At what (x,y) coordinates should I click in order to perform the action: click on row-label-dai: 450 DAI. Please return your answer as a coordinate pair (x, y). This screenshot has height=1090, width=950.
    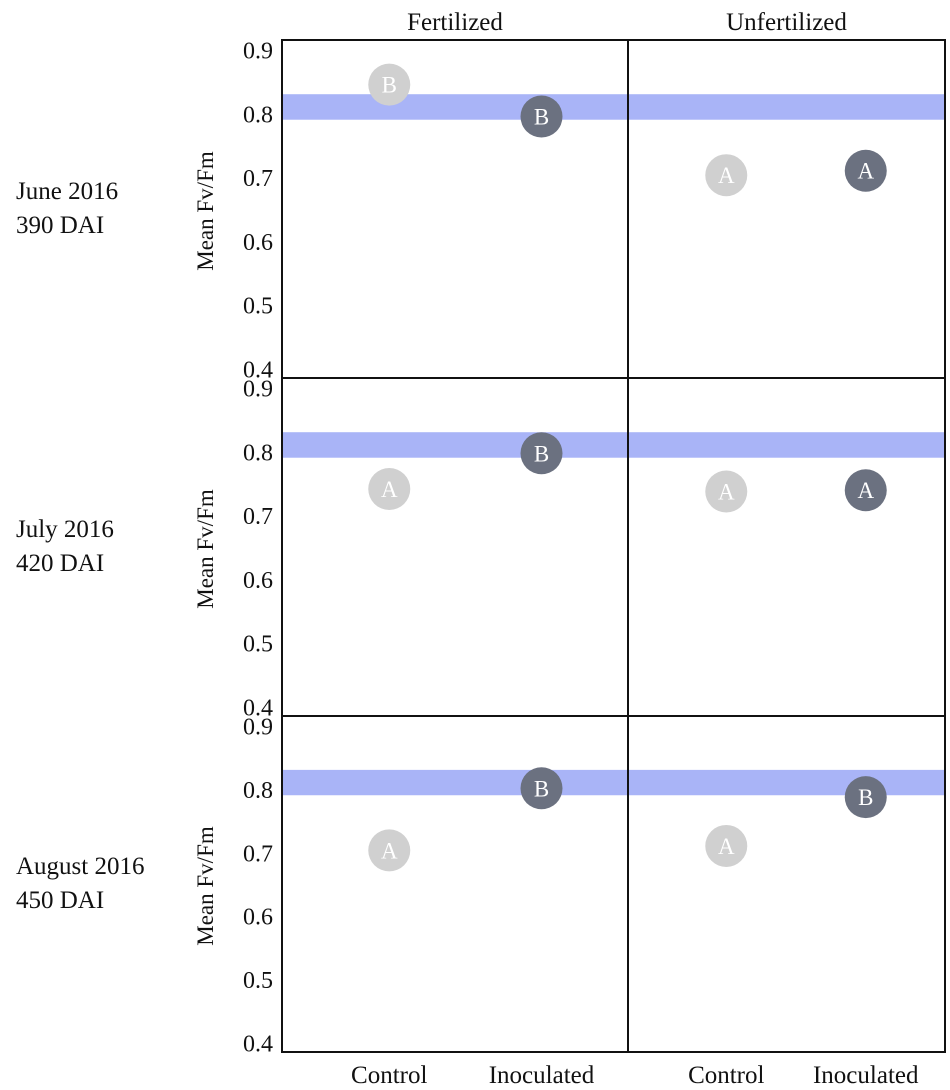
    Looking at the image, I should click on (60, 900).